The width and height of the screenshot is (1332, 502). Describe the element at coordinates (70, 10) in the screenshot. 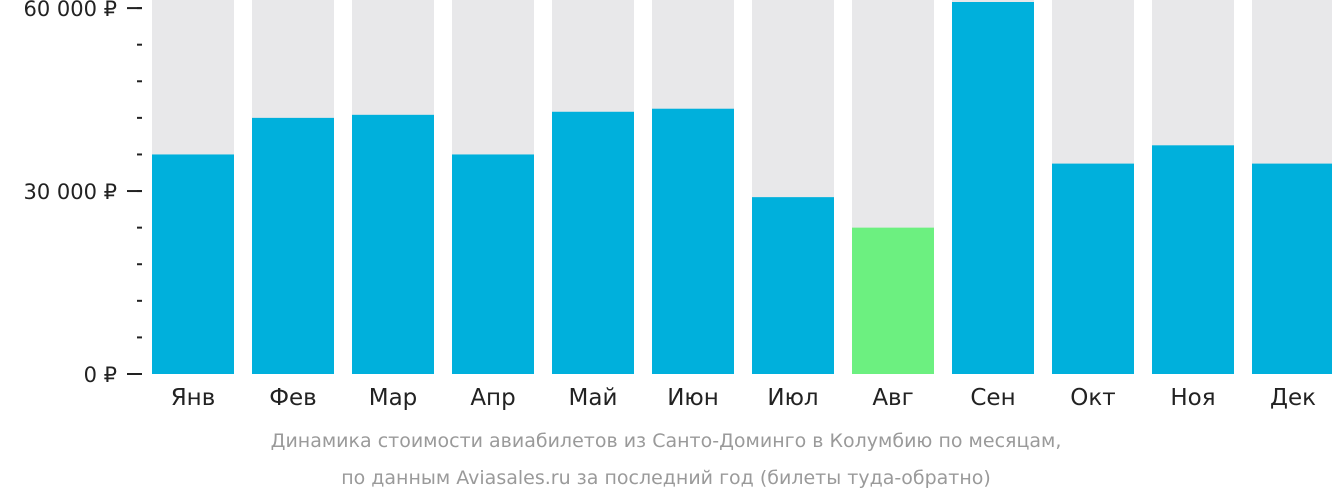

I see `y-tick-label: 60 000 ₽` at that location.